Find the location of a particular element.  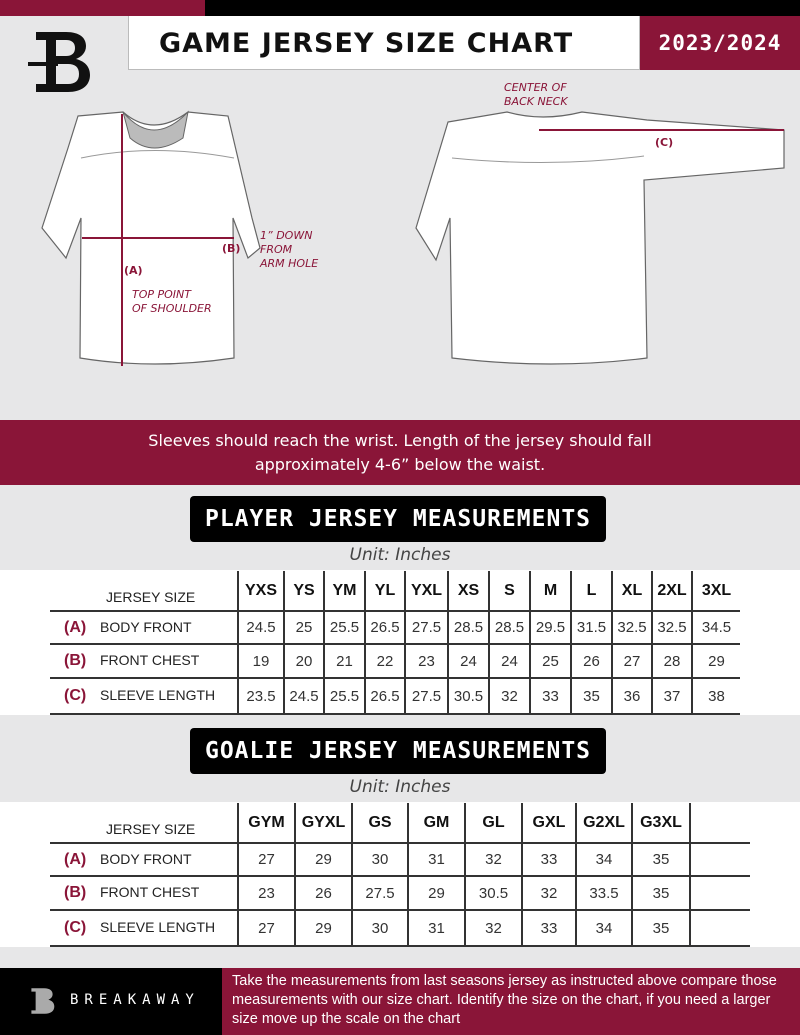

measurement-cell: 28 is located at coordinates (672, 661).